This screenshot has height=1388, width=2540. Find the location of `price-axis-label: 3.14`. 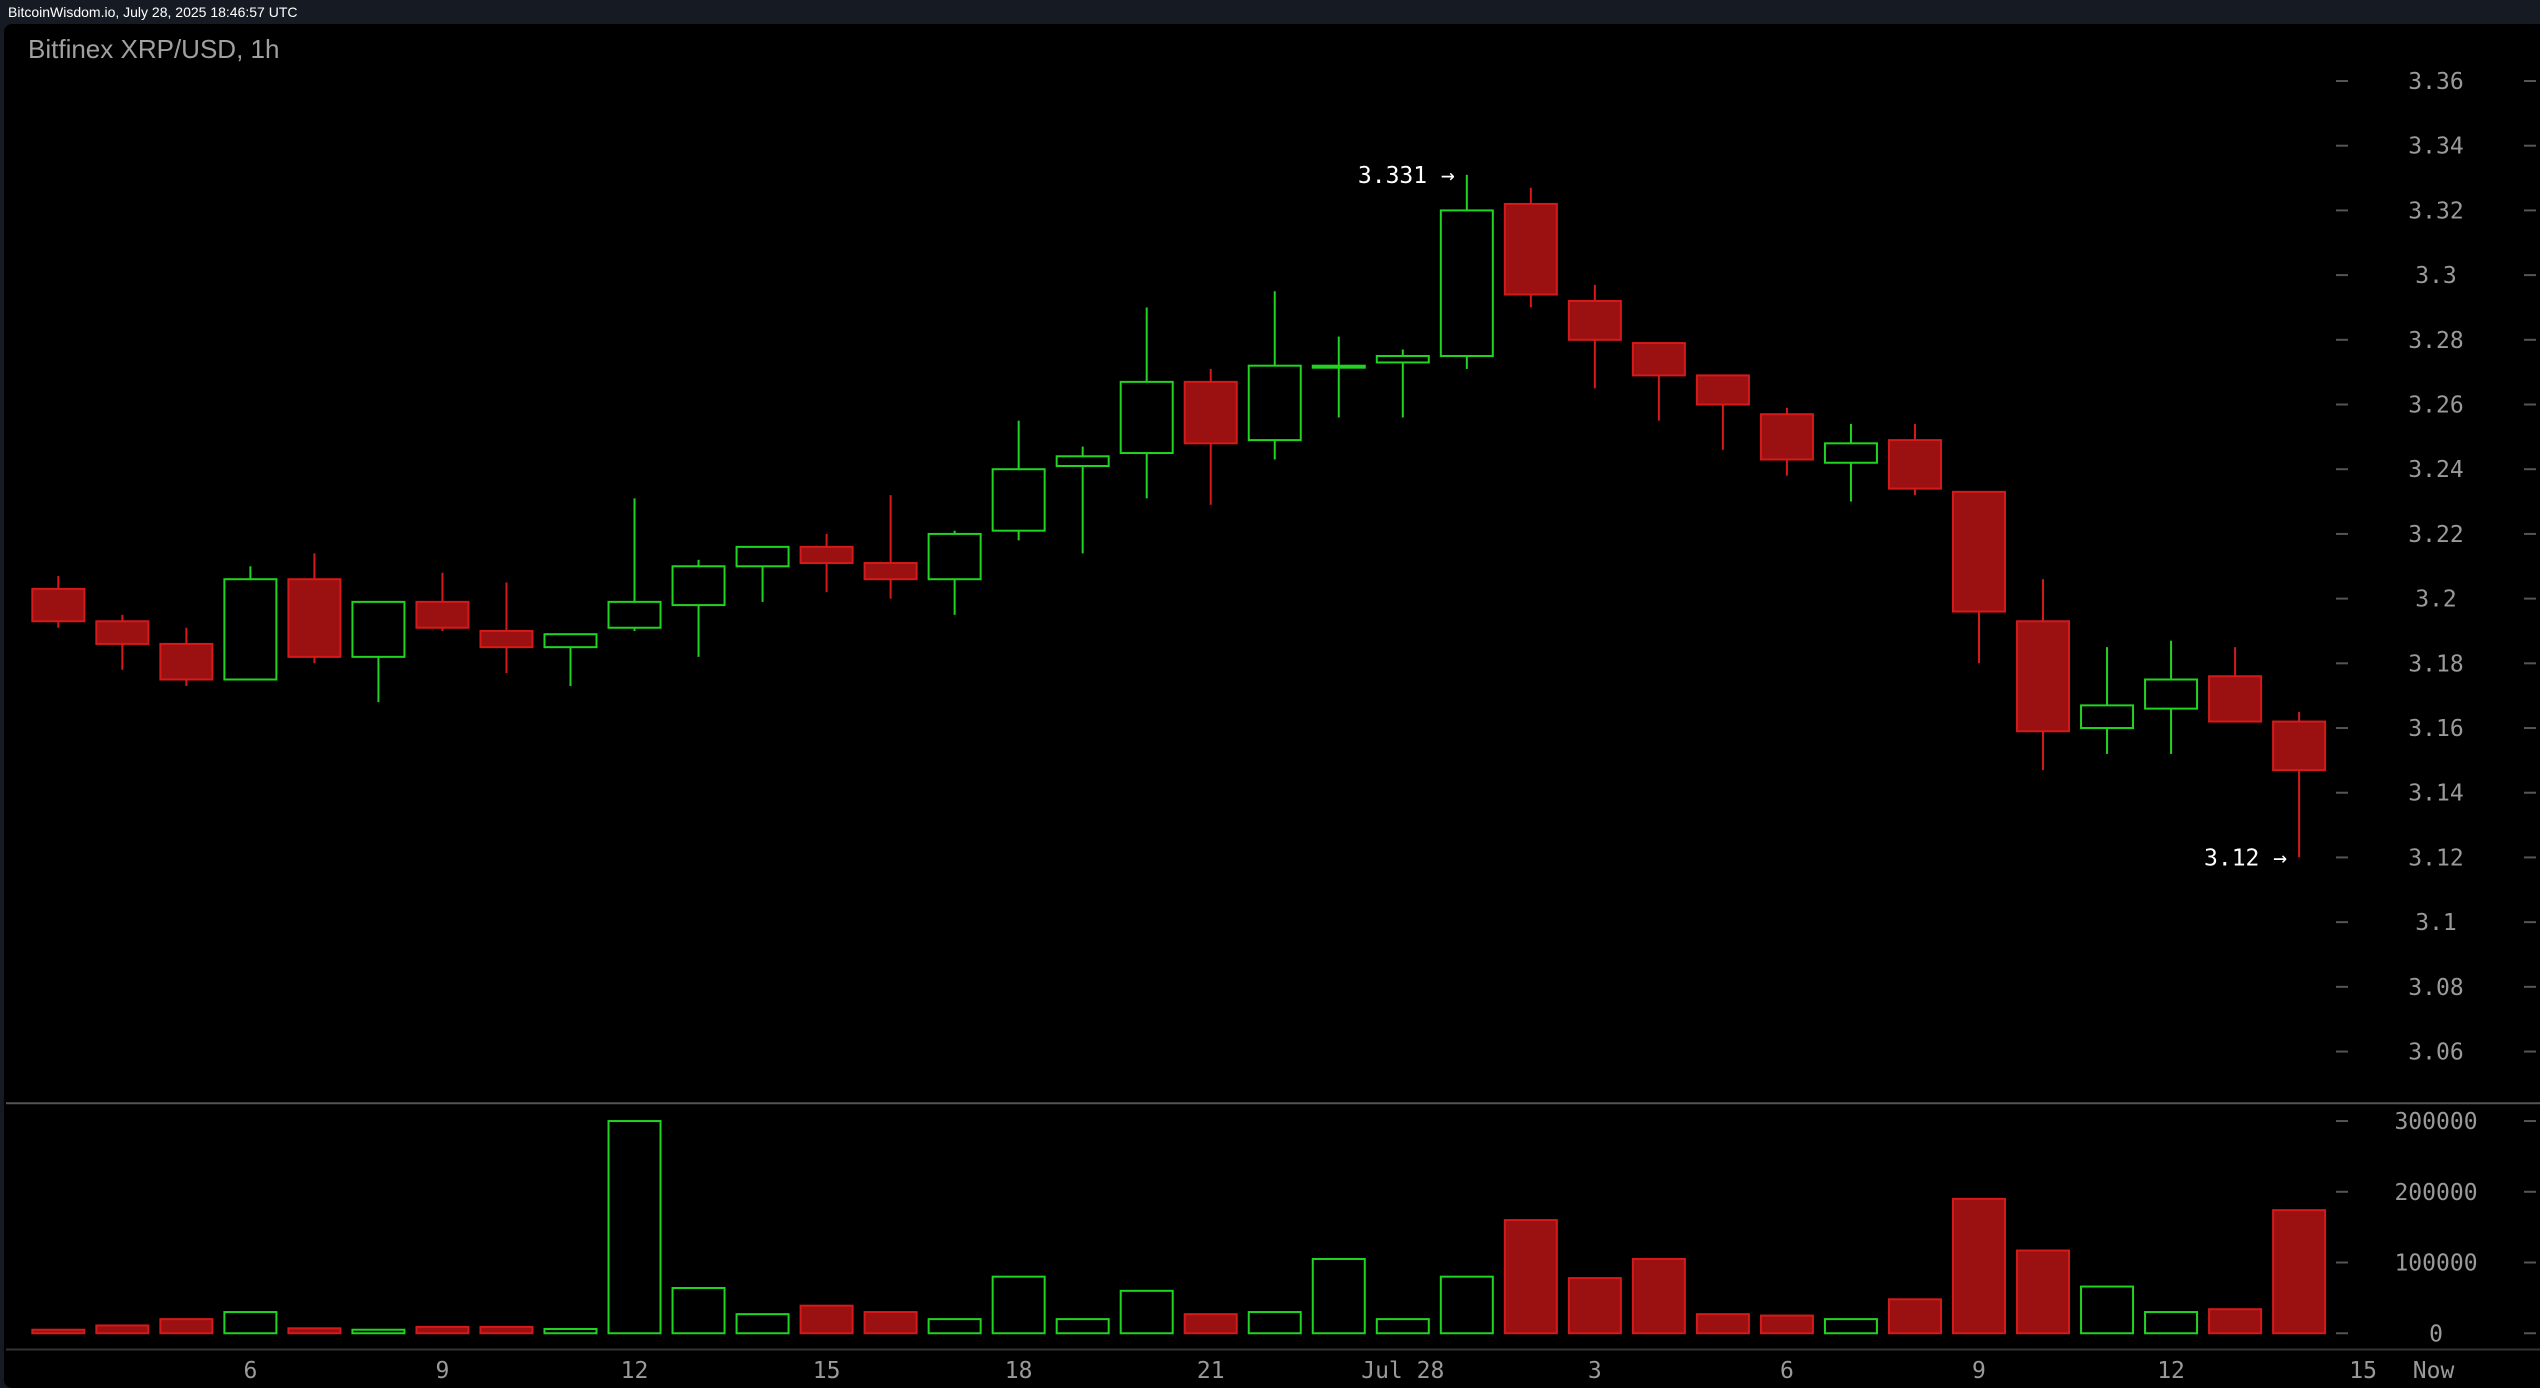

price-axis-label: 3.14 is located at coordinates (2435, 794).